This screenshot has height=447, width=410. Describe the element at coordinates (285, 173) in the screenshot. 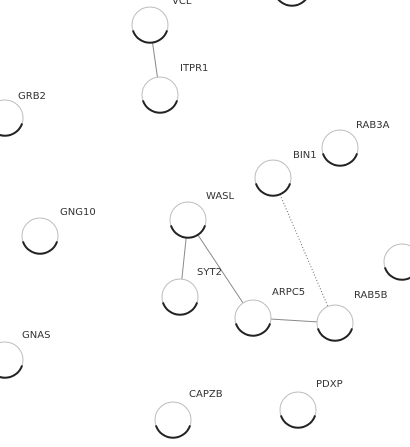

I see `node-bin1: BIN1` at that location.